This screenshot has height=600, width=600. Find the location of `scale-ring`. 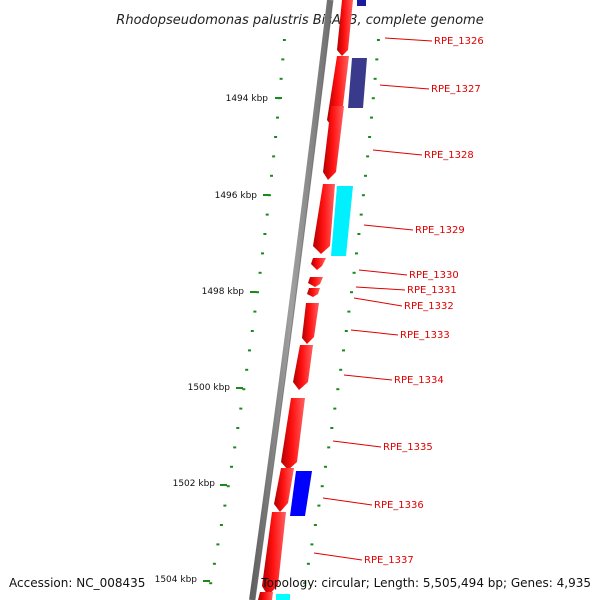

scale-ring is located at coordinates (247, 312).